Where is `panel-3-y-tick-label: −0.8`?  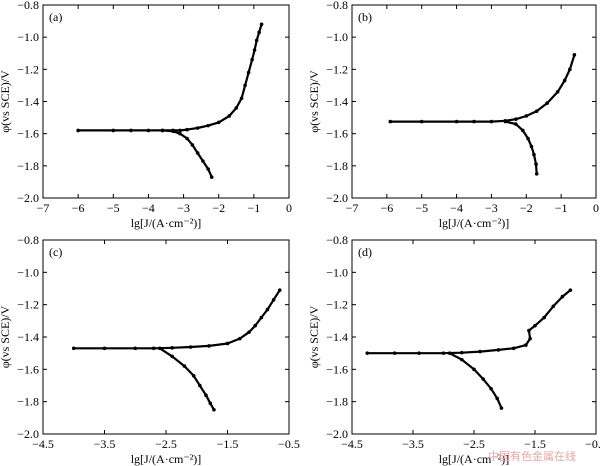
panel-3-y-tick-label: −0.8 is located at coordinates (337, 240).